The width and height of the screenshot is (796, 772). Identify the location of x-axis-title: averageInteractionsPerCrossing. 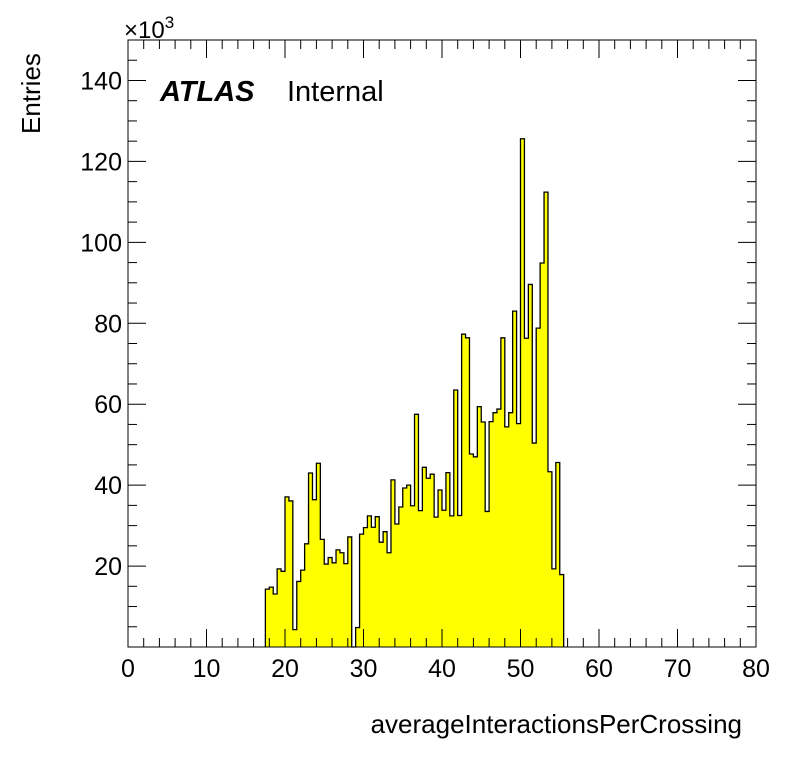
(556, 724).